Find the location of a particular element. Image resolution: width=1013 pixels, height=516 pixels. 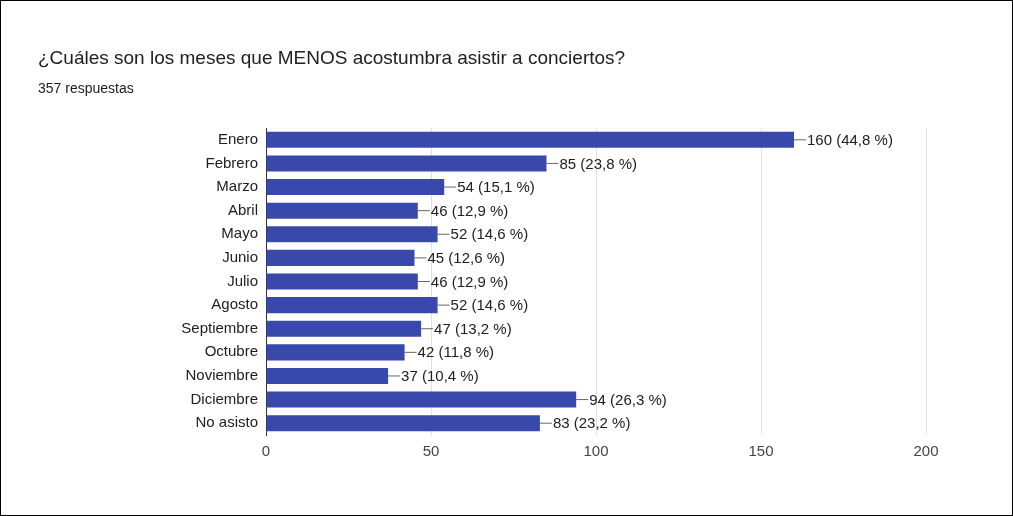

data-label: 47 (13,2 %) is located at coordinates (473, 328).